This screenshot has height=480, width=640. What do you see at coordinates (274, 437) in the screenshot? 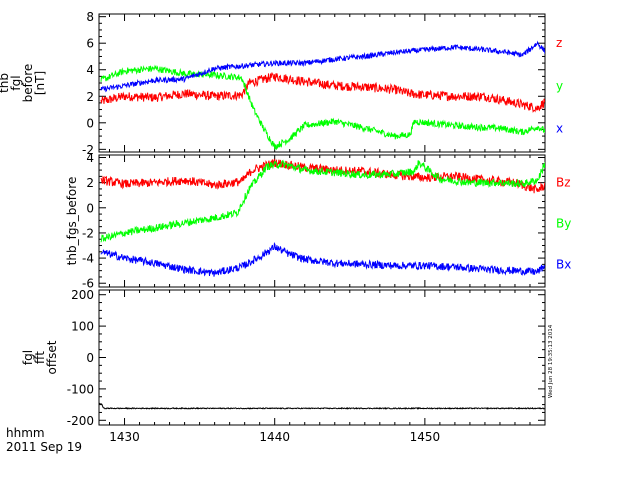
I see `x-tick-label: 1440` at bounding box center [274, 437].